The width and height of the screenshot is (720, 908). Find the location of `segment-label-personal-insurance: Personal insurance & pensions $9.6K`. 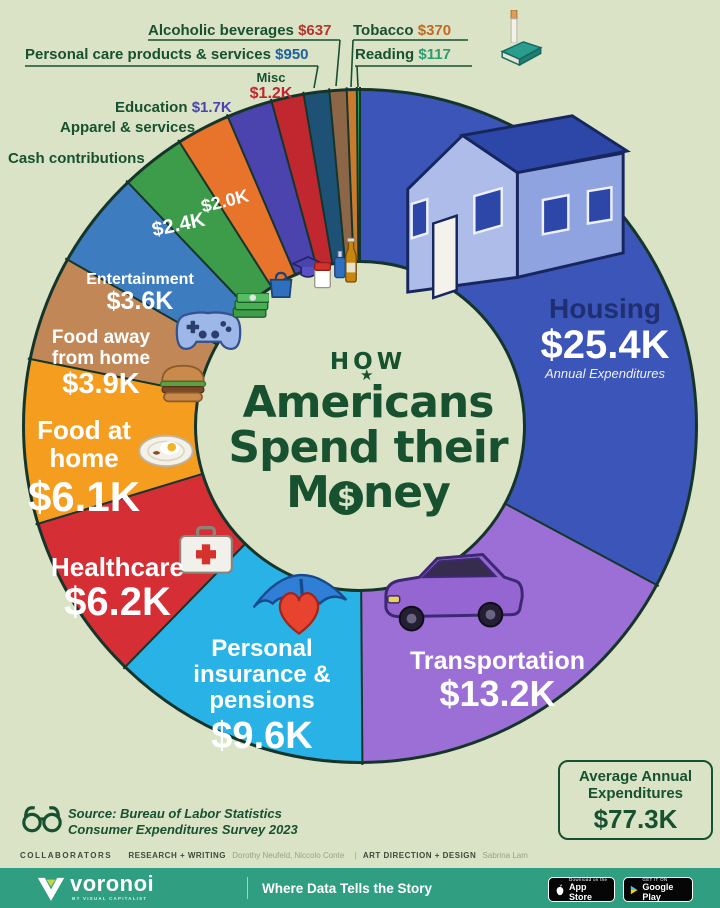

segment-label-personal-insurance: Personal insurance & pensions $9.6K is located at coordinates (262, 696).